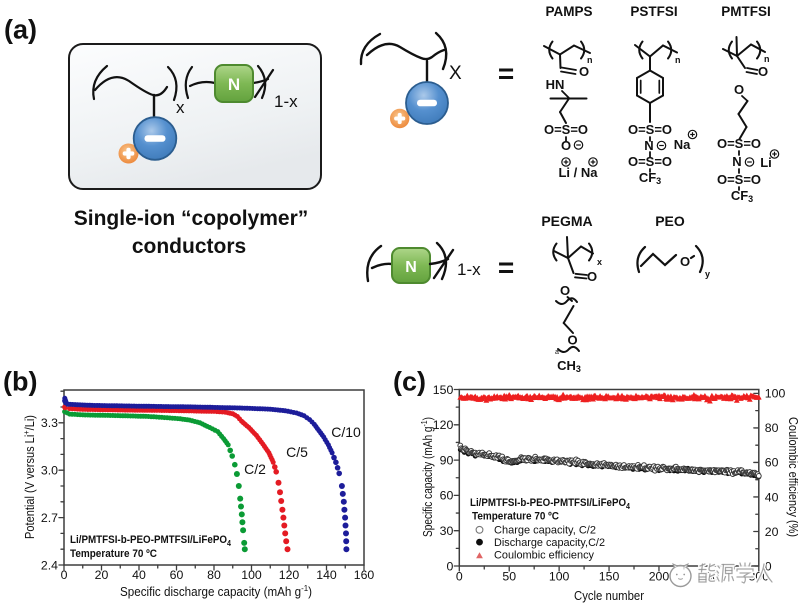 Image resolution: width=798 pixels, height=607 pixels. I want to click on svg-text: conductors, so click(189, 246).